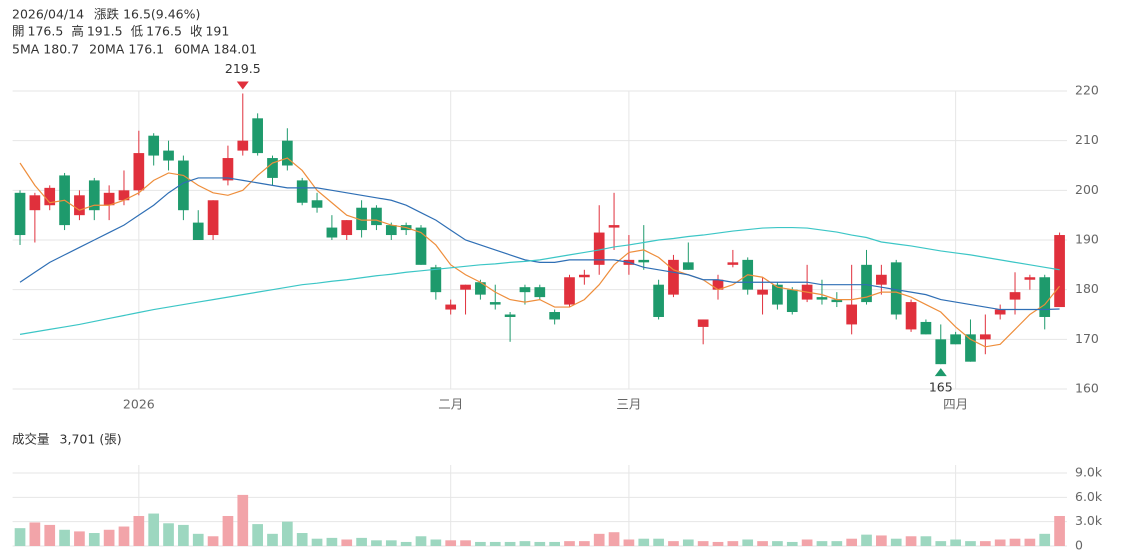  Describe the element at coordinates (110, 439) in the screenshot. I see `volume-unit: (張)` at that location.